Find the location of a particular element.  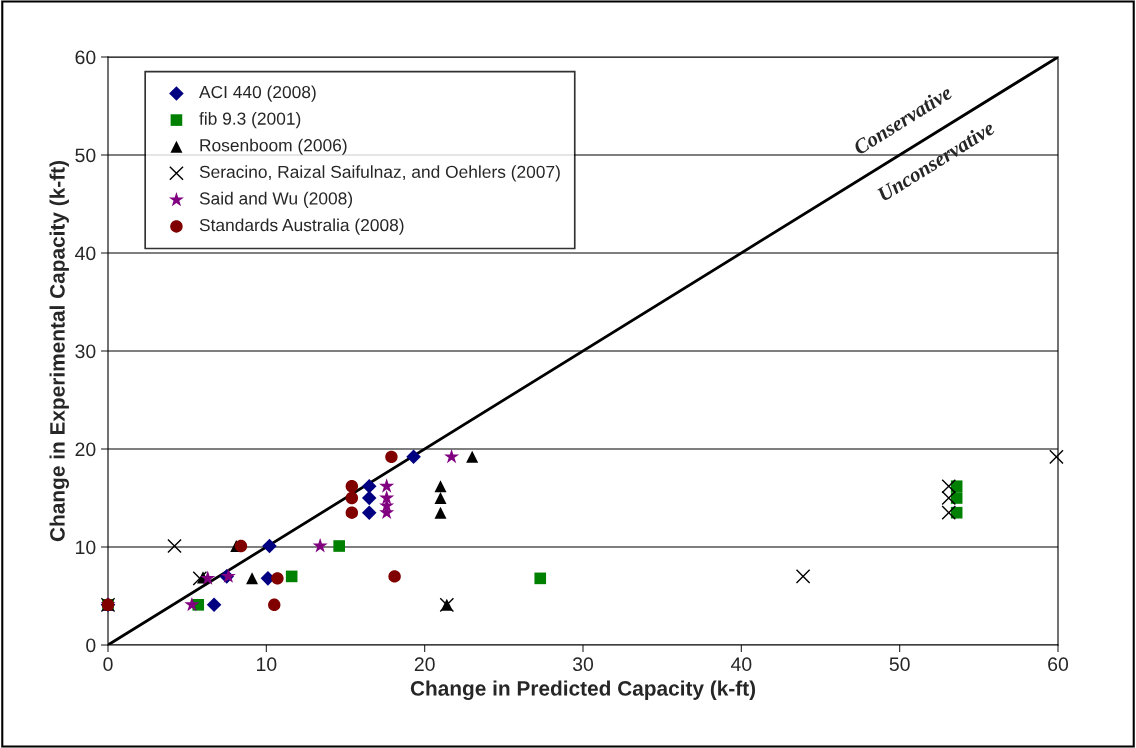

legend-label: Rosenboom (2006) is located at coordinates (273, 146).